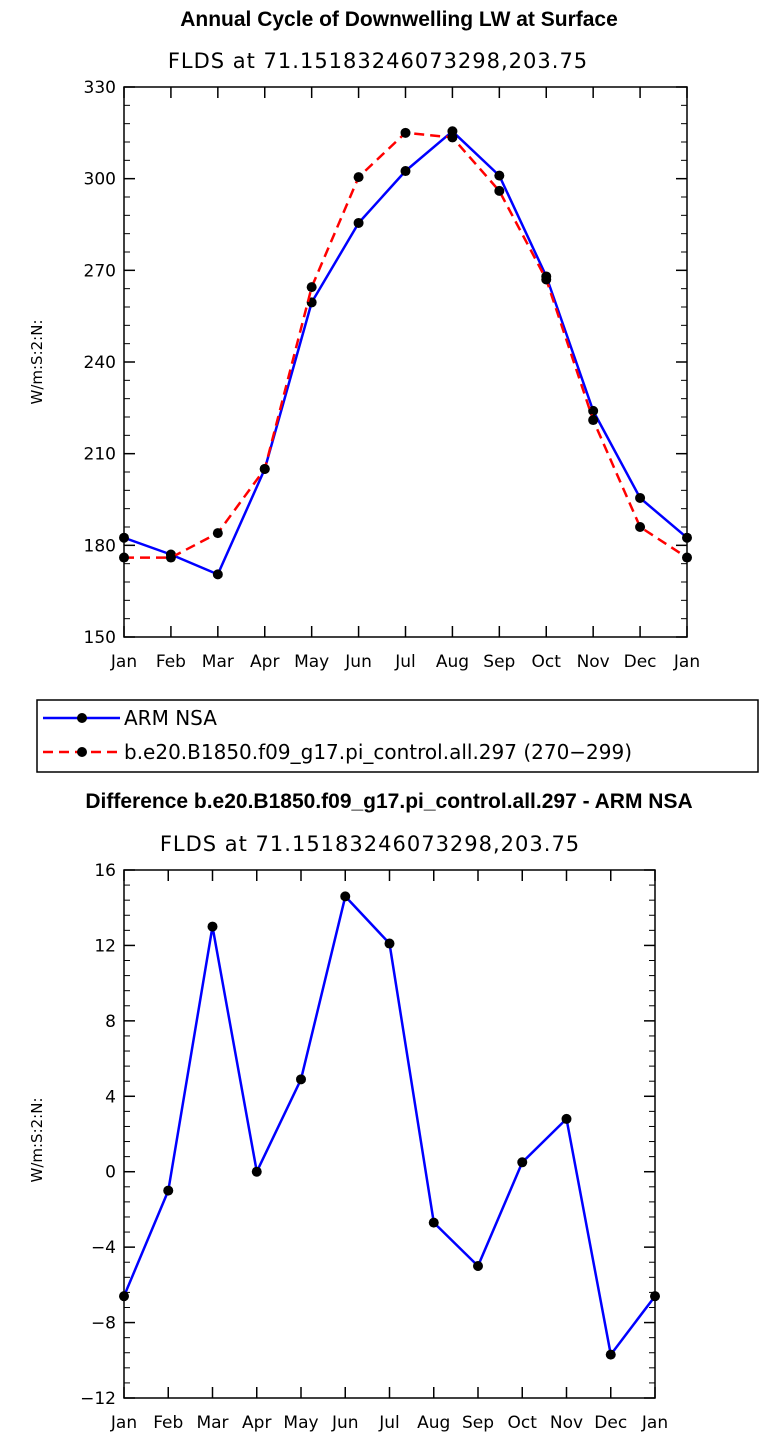 This screenshot has height=1449, width=778. Describe the element at coordinates (358, 662) in the screenshot. I see `top-xtick-label: Jun` at that location.